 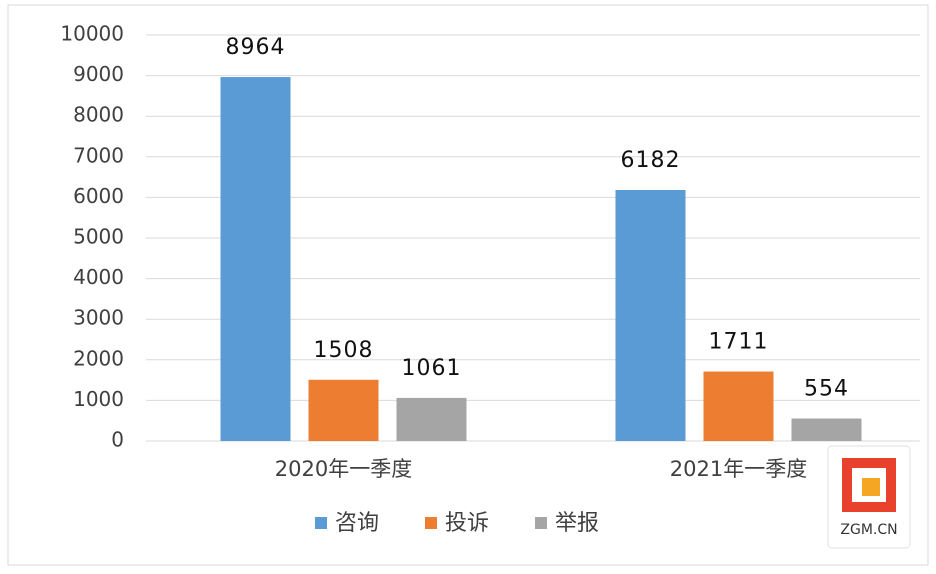 I want to click on watermark-logo-core, so click(x=871, y=487).